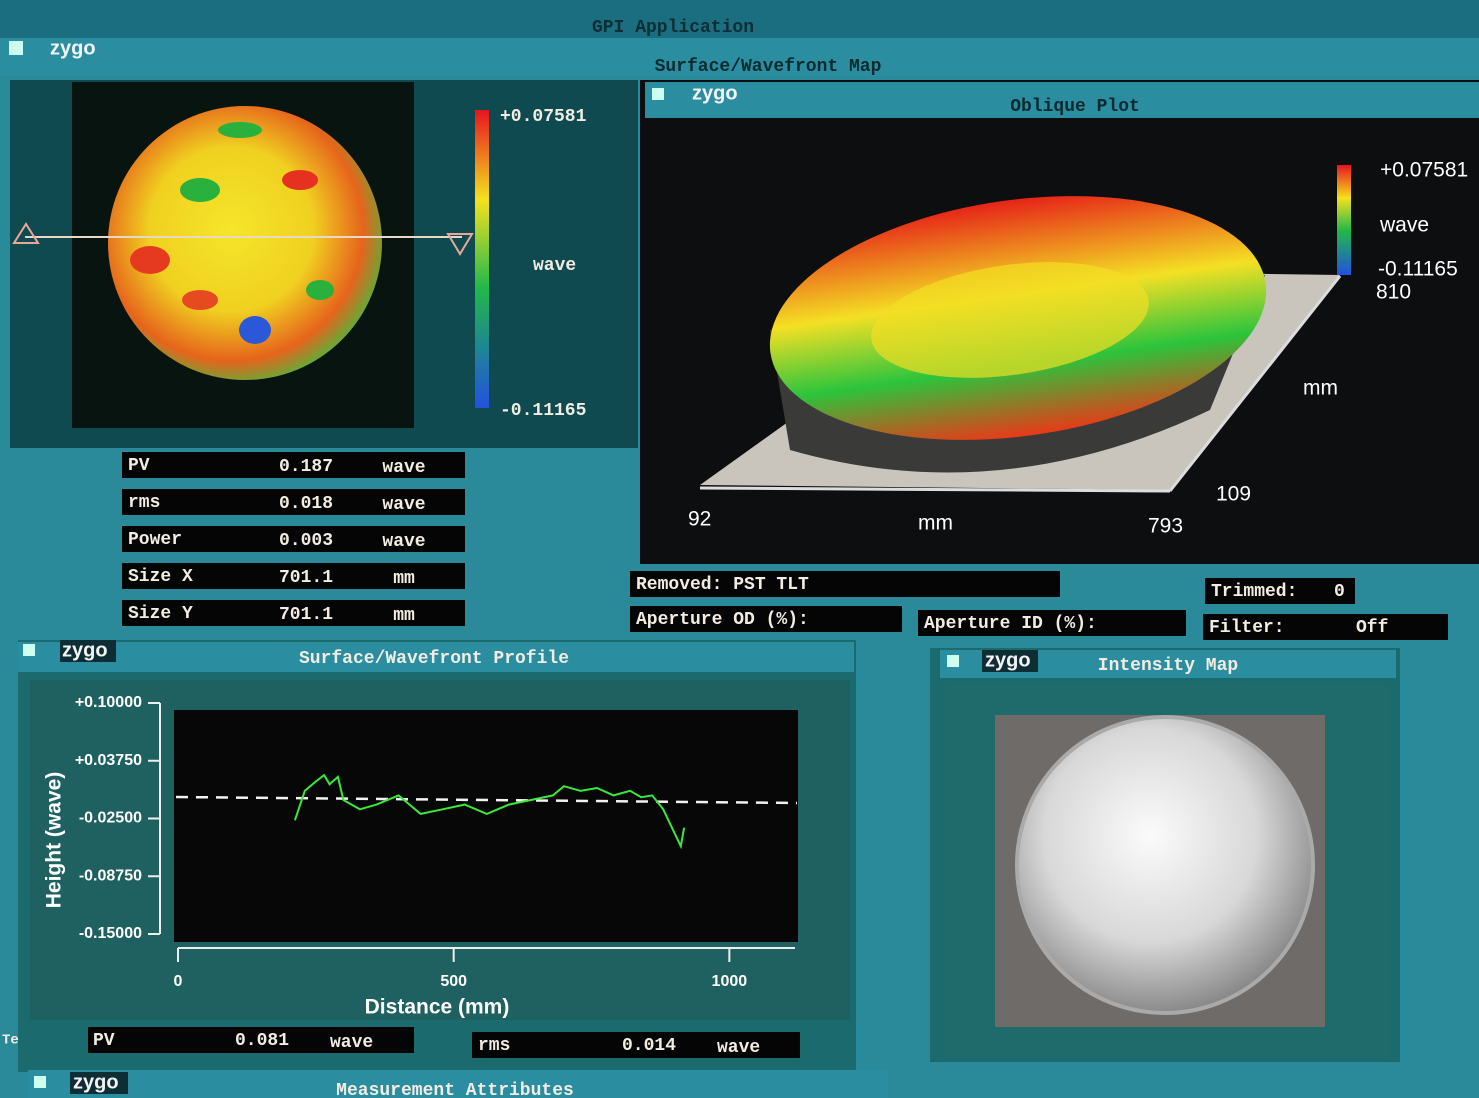 This screenshot has height=1098, width=1479. I want to click on removed: Removed: PST TLT, so click(722, 585).